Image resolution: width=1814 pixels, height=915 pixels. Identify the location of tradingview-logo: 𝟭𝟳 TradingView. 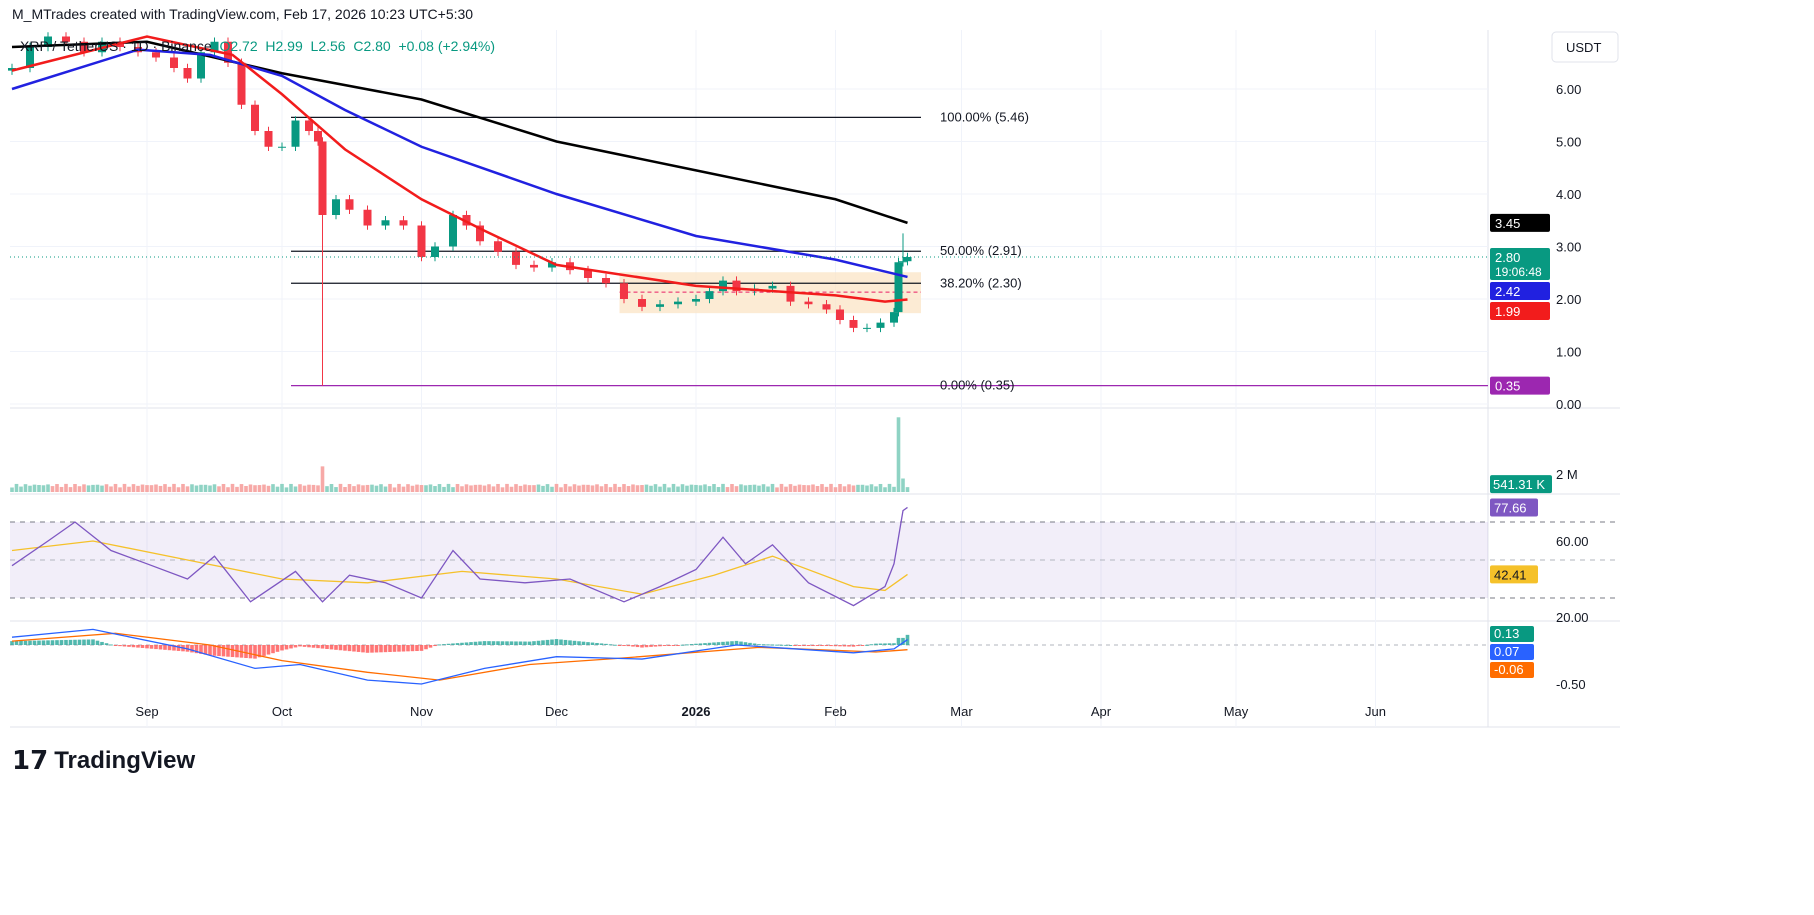
(103, 760).